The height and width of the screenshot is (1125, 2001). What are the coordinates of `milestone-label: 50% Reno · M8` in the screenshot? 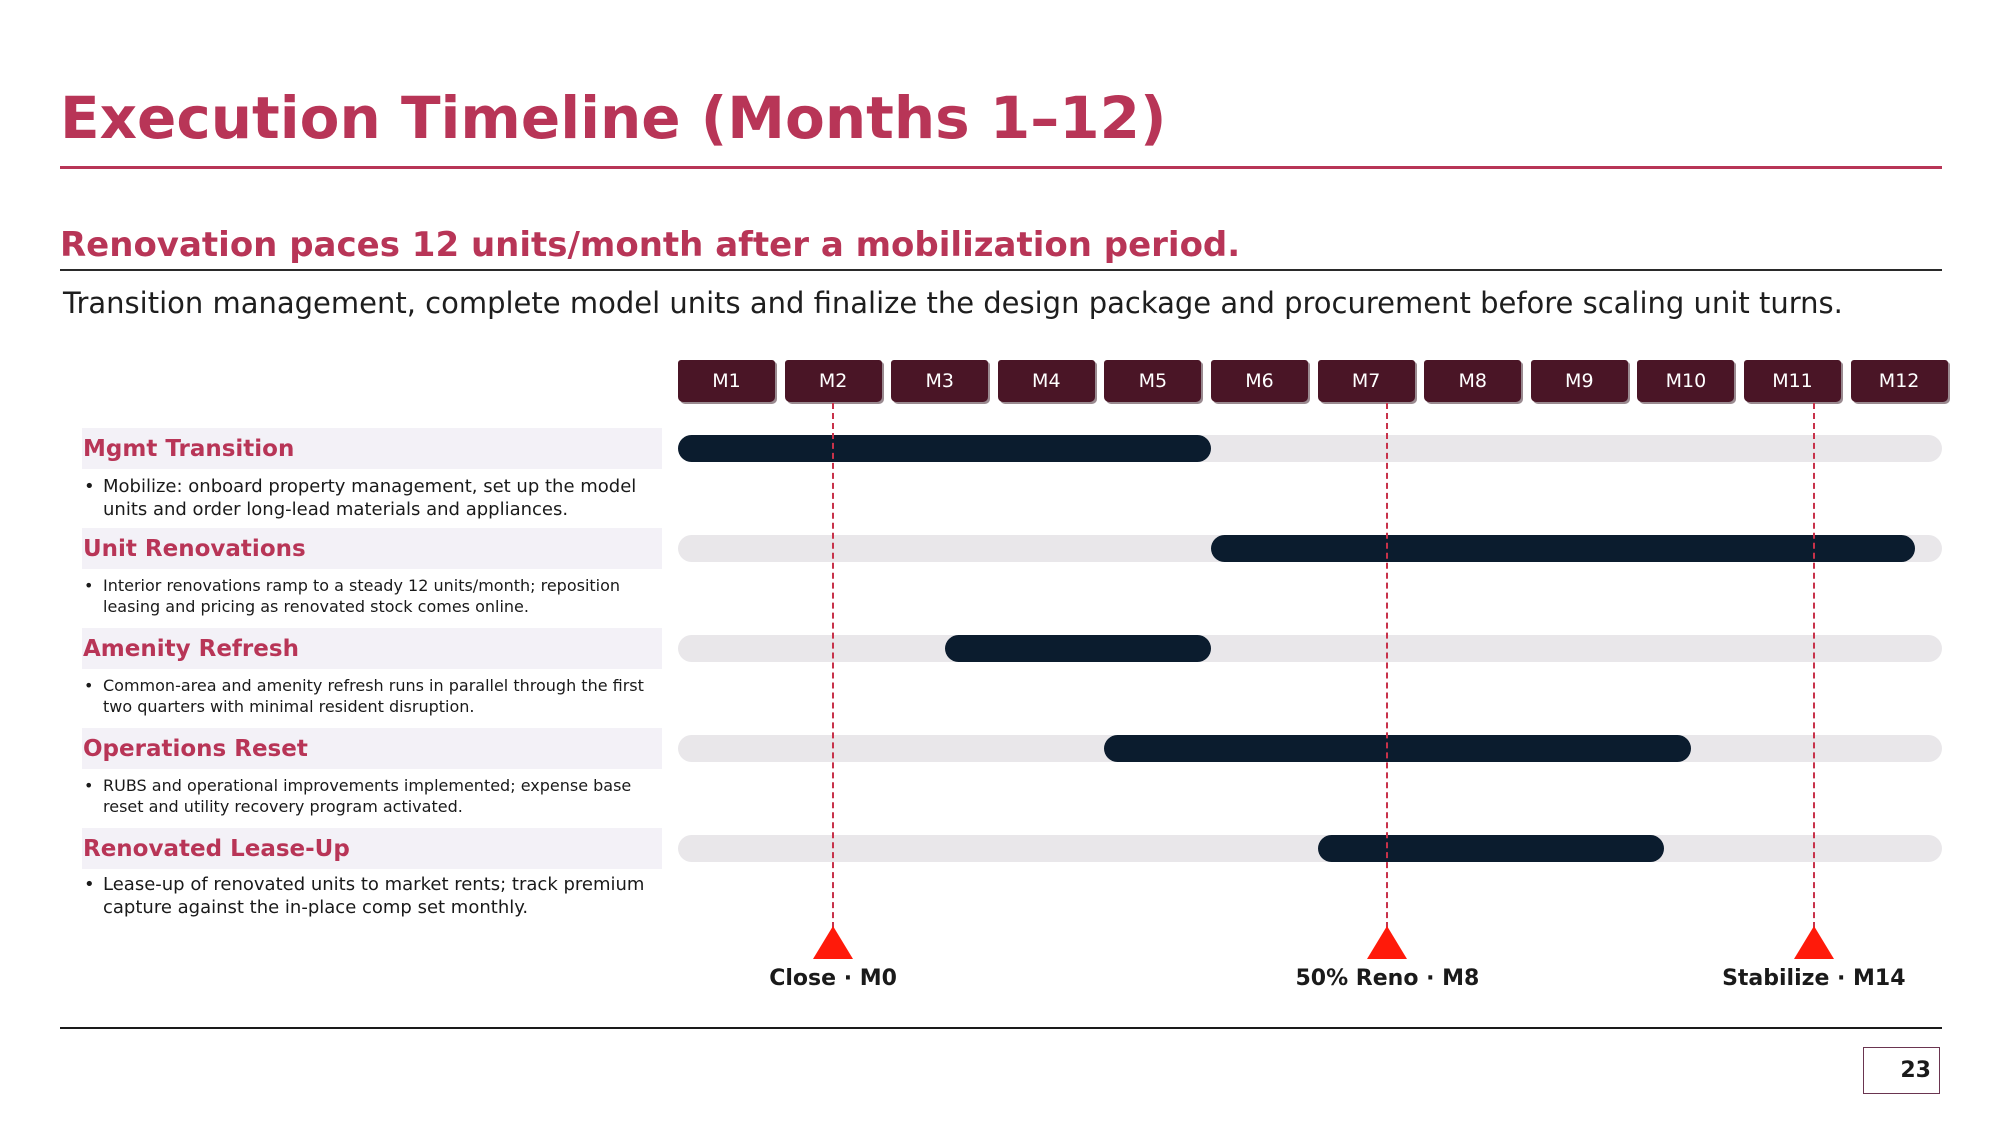 It's located at (1387, 978).